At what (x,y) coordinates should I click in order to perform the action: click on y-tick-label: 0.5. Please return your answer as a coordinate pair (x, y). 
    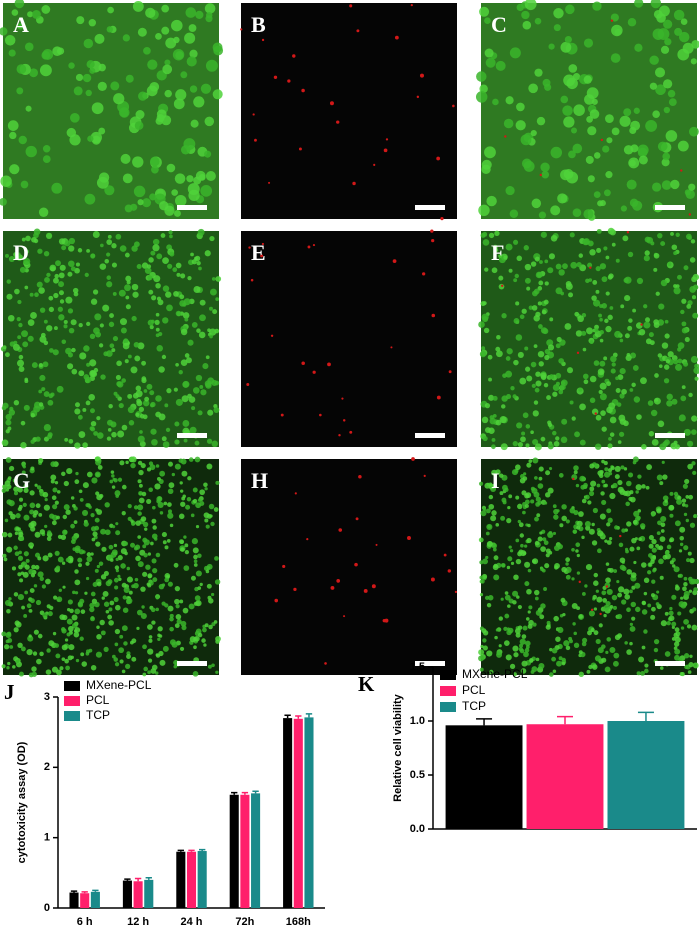
    Looking at the image, I should click on (417, 775).